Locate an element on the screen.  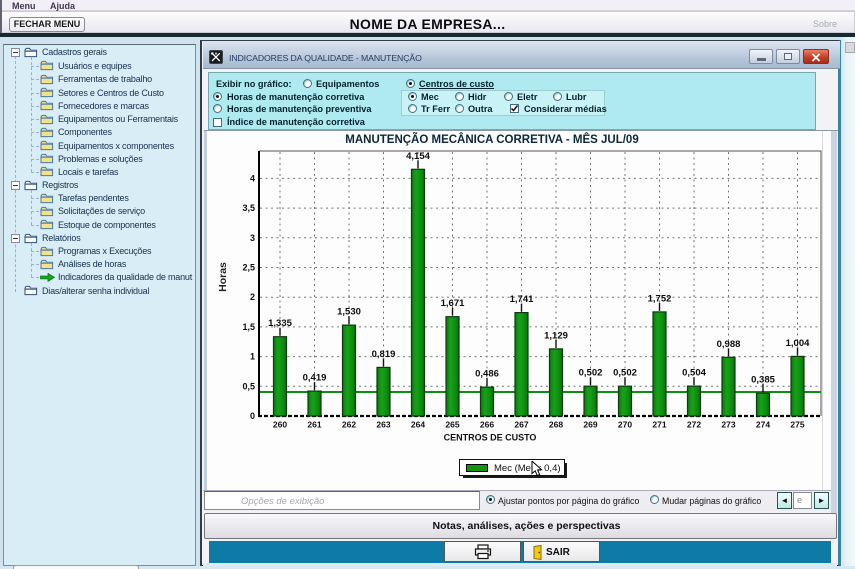
svg-text: 1,335 is located at coordinates (280, 323).